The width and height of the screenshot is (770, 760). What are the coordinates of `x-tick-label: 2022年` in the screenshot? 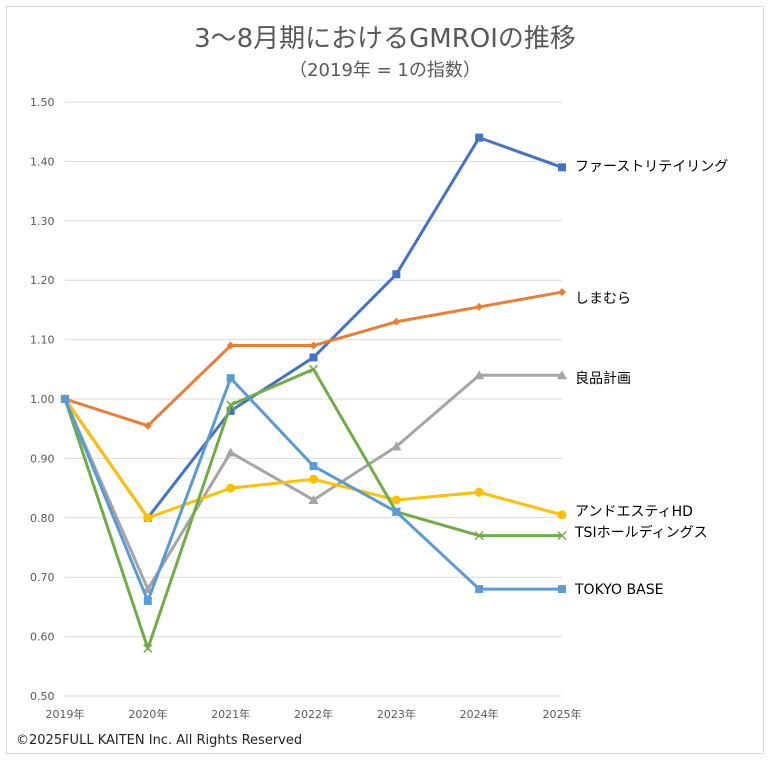 It's located at (313, 714).